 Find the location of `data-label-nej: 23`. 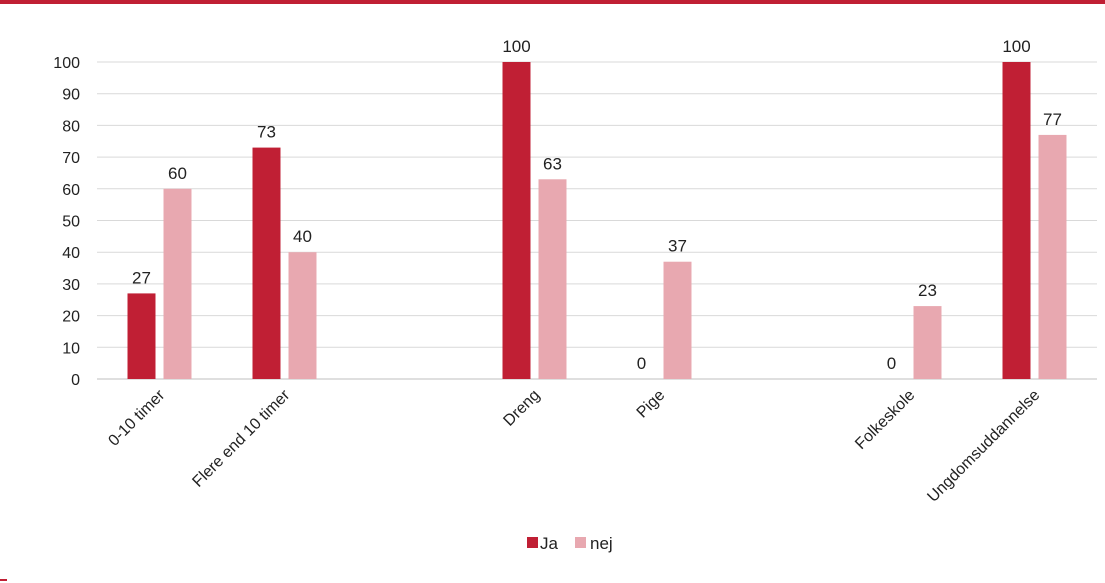

data-label-nej: 23 is located at coordinates (927, 290).